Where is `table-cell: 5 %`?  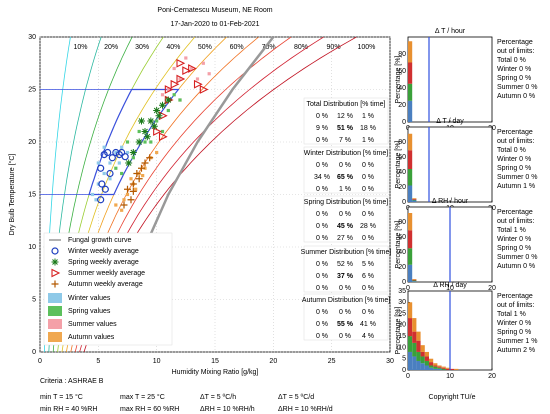
table-cell: 5 % is located at coordinates (368, 264).